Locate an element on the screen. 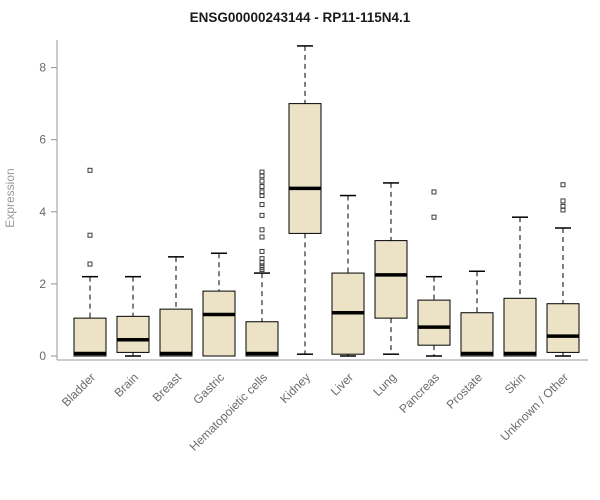  x-tick-label-skin: Skin is located at coordinates (515, 383).